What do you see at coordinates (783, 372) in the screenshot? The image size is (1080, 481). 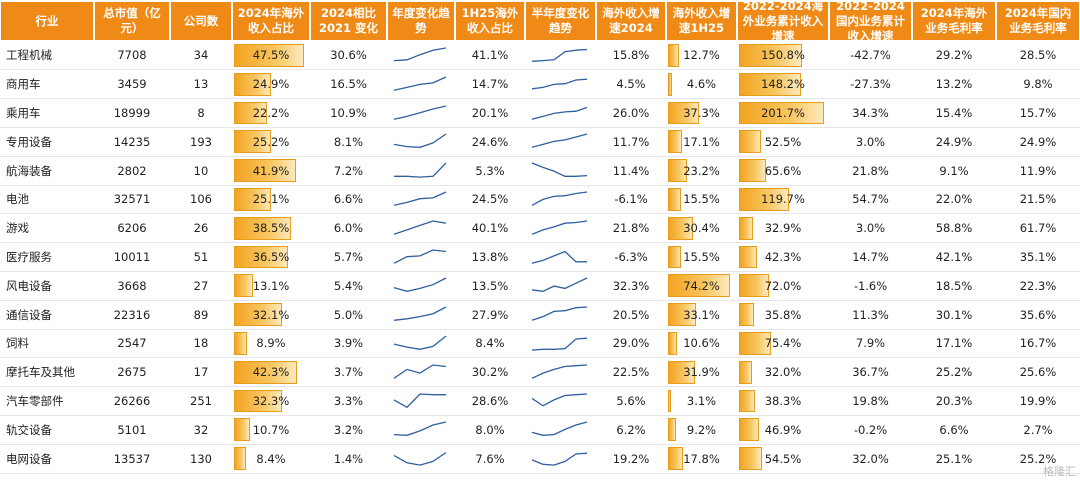 I see `bar-cell: 32.0%` at bounding box center [783, 372].